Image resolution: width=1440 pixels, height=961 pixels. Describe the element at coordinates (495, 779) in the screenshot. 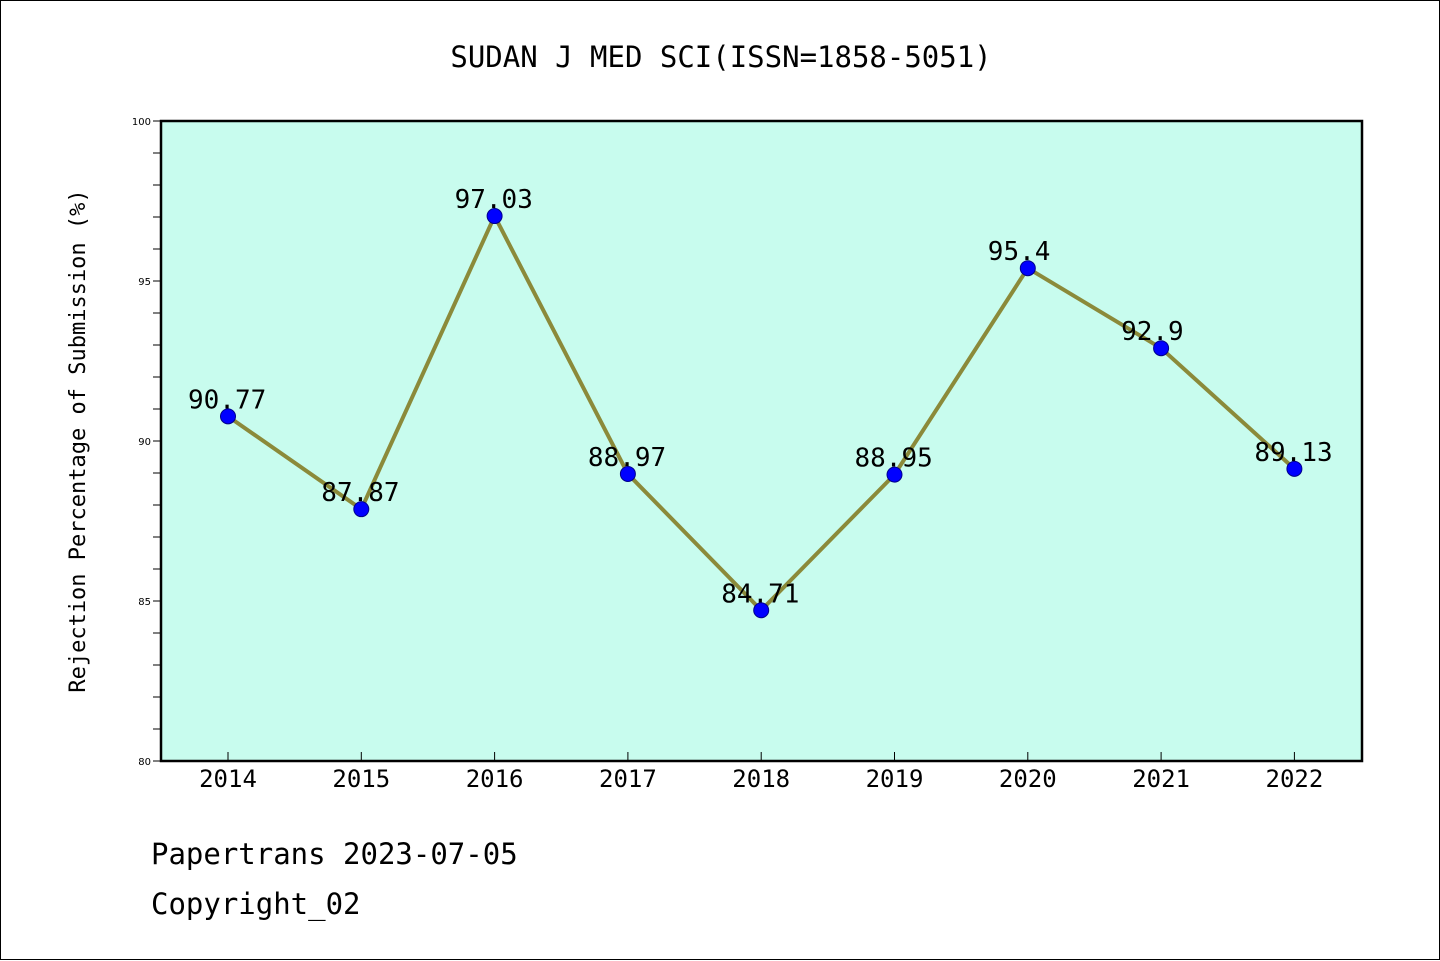

I see `x-tick-label: 2016` at that location.